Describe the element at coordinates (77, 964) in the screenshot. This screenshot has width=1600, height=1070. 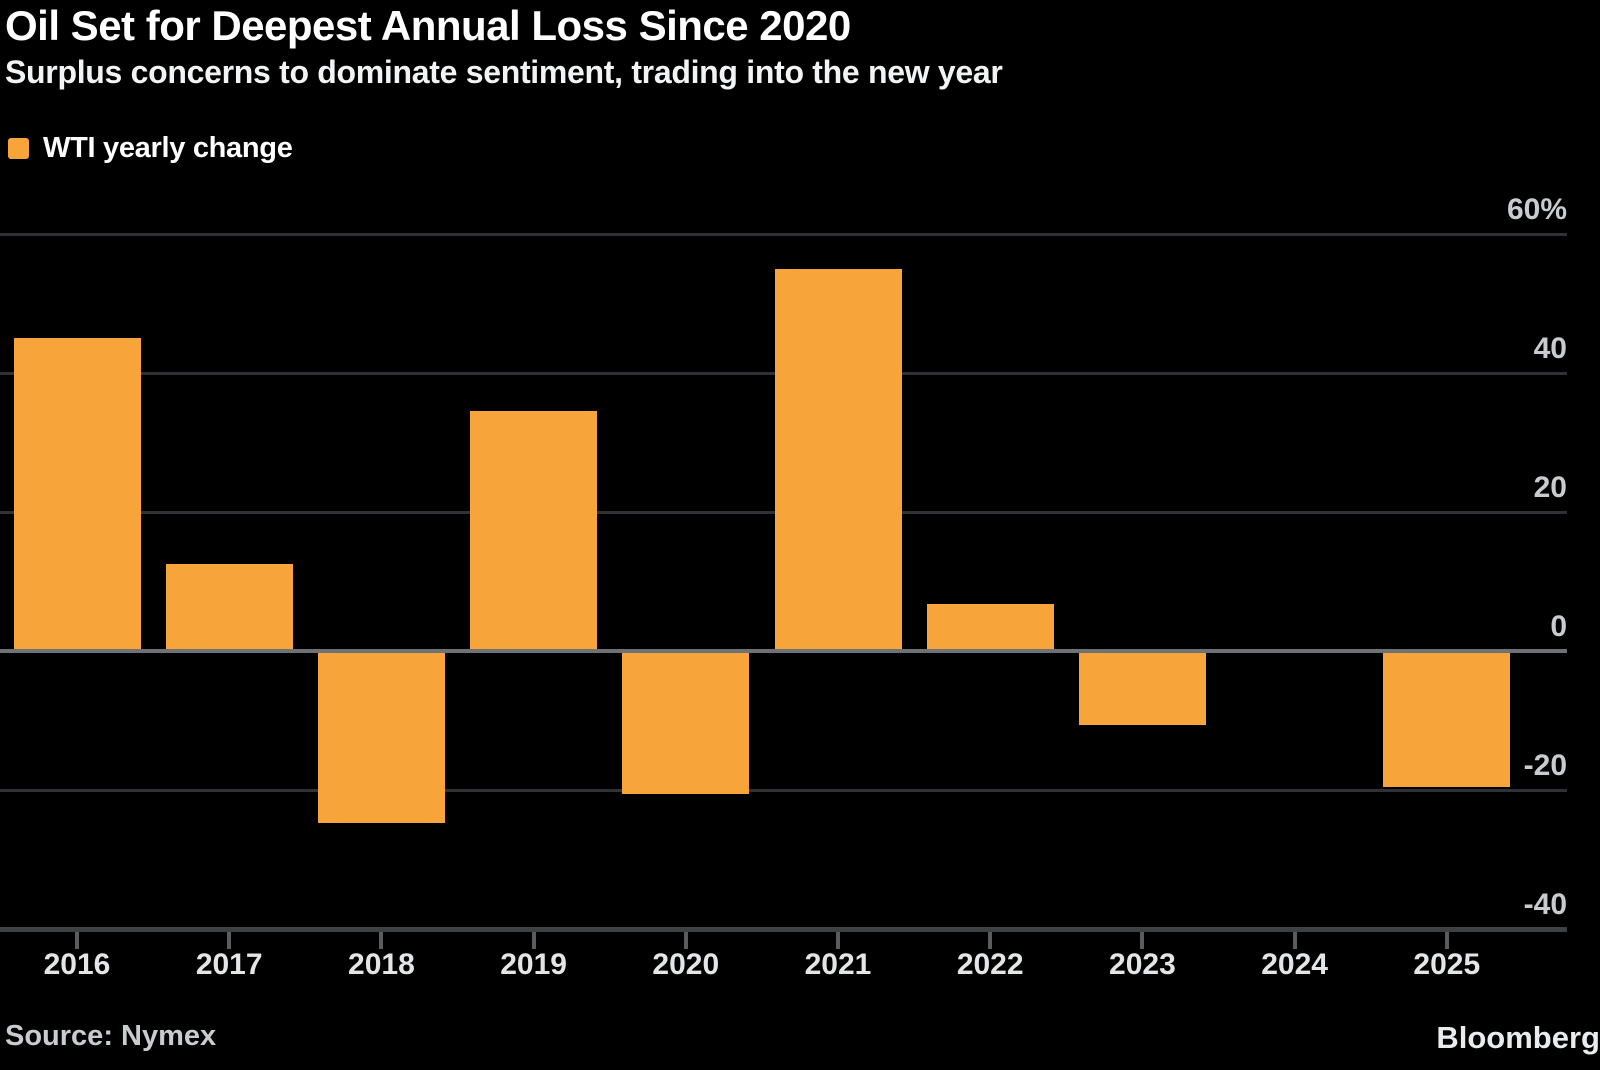
I see `year-label-2016: 2016` at that location.